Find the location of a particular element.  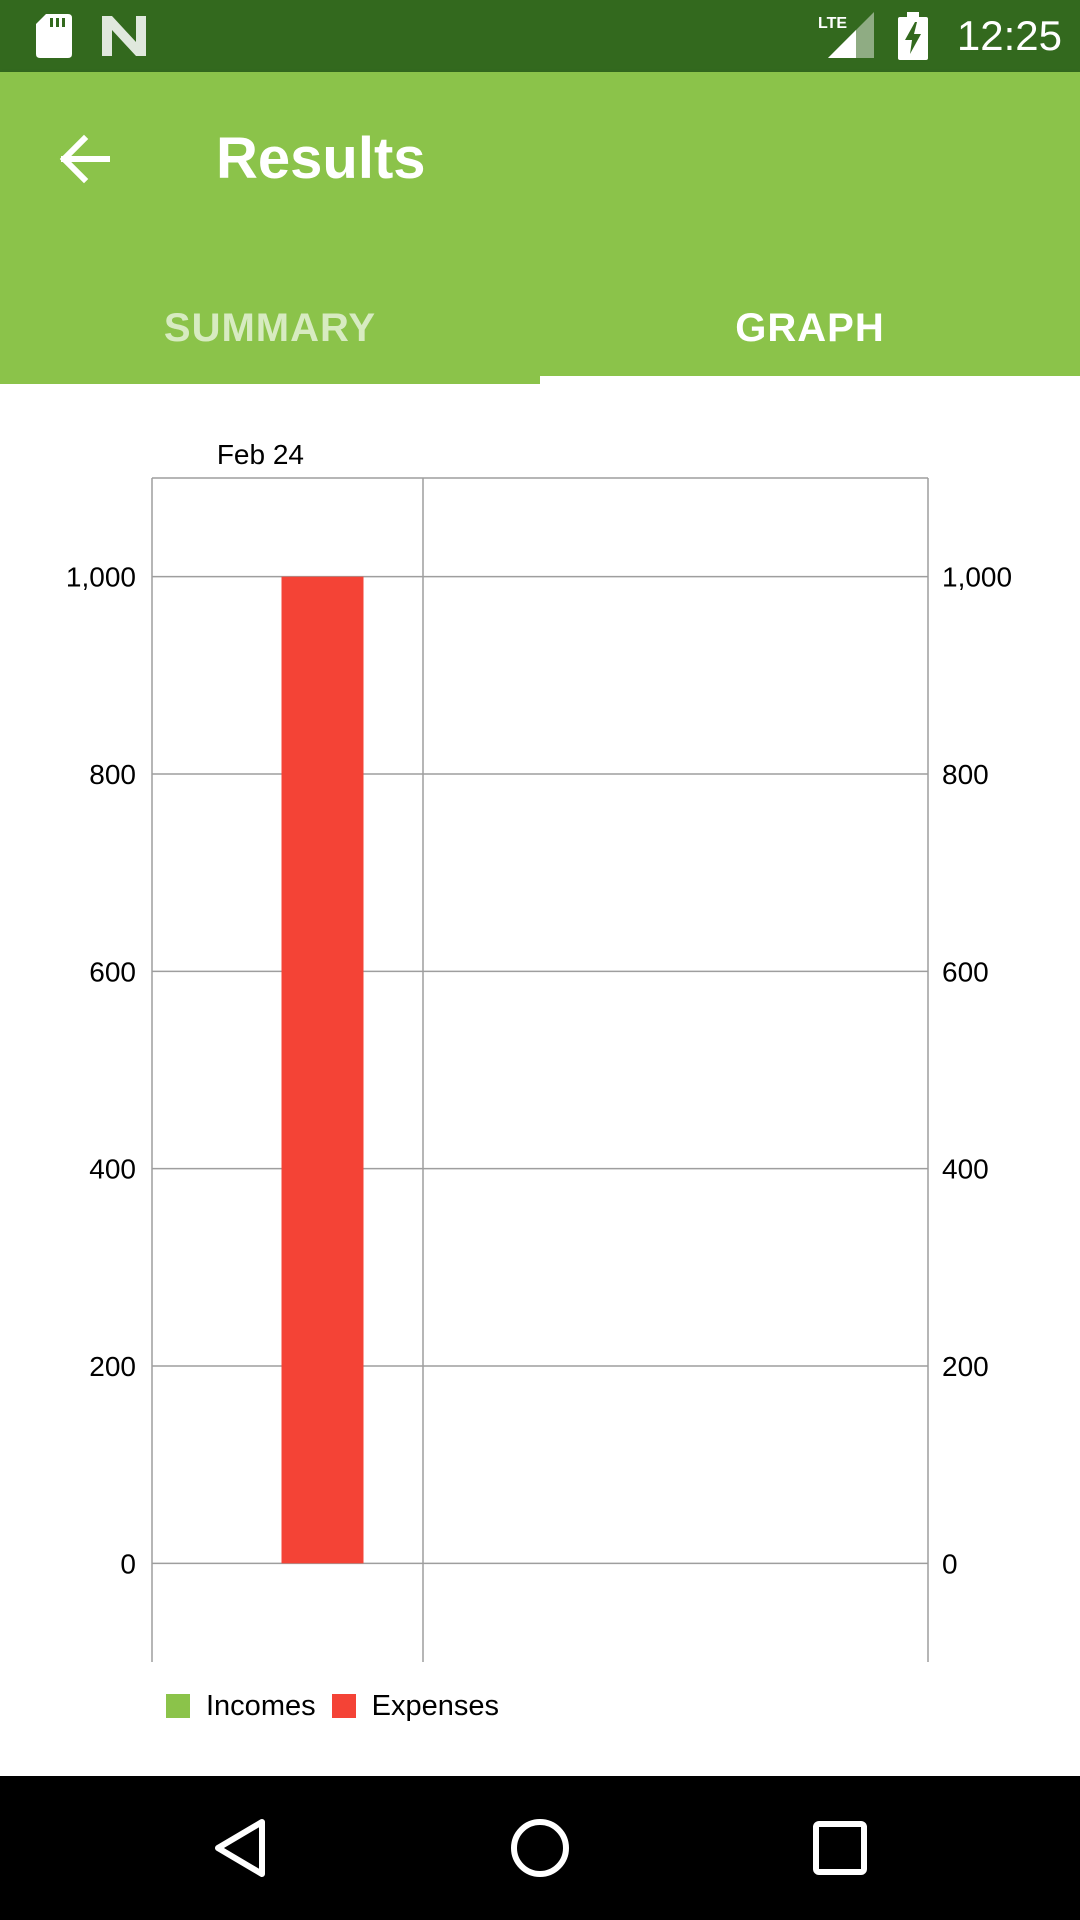

legend-entry-incomes: Incomes is located at coordinates (241, 1706).